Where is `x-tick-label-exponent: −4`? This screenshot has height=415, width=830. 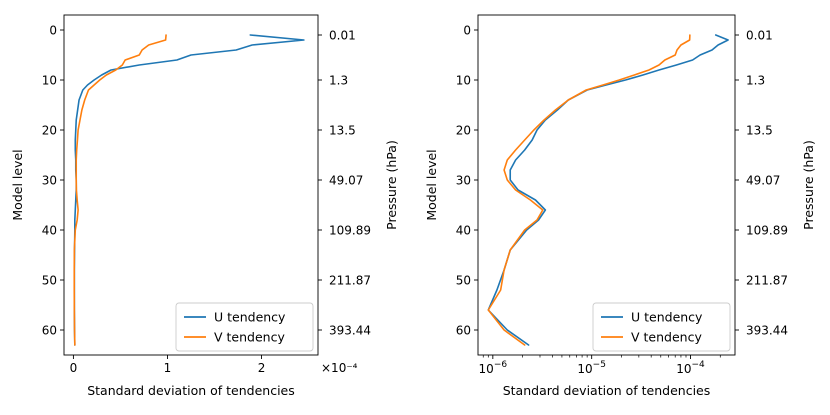
x-tick-label-exponent: −4 is located at coordinates (699, 365).